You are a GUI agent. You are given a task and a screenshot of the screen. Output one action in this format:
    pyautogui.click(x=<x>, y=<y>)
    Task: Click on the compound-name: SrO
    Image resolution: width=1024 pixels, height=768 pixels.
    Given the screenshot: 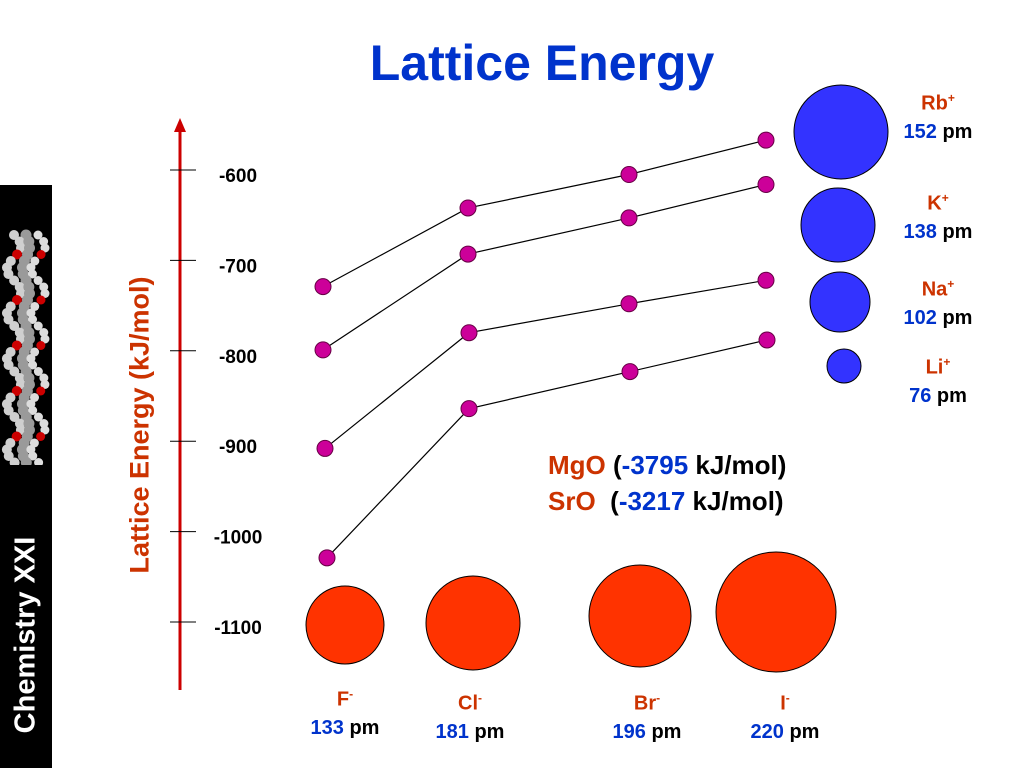 What is the action you would take?
    pyautogui.click(x=572, y=501)
    